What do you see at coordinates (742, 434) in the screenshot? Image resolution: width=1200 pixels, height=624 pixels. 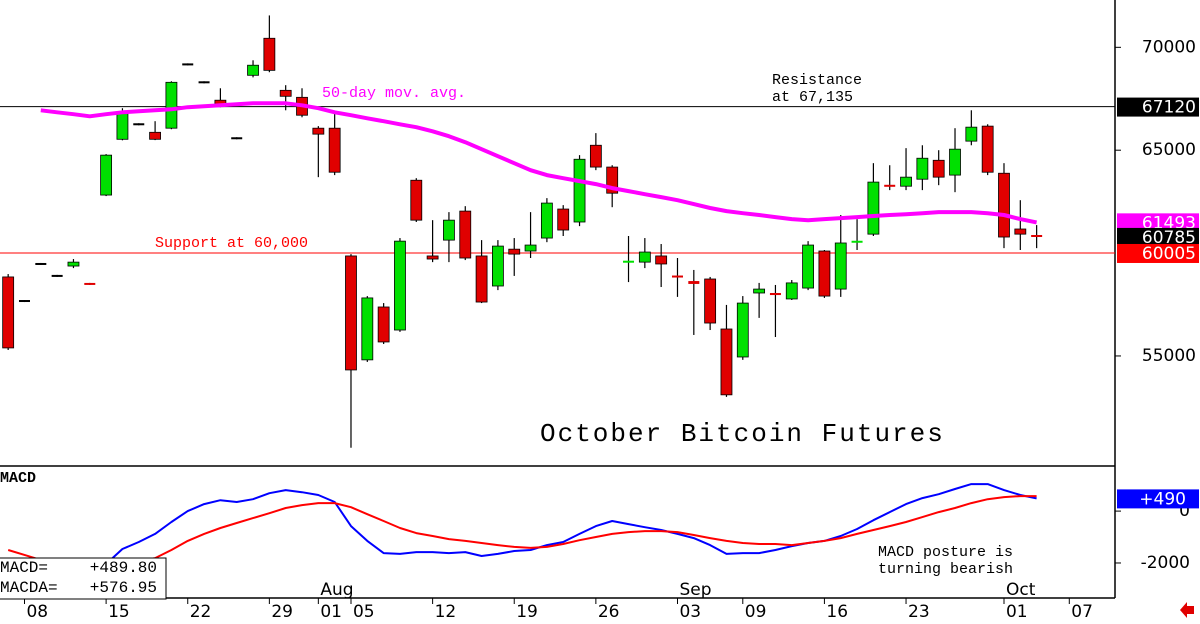 I see `chart-title: October Bitcoin Futures` at bounding box center [742, 434].